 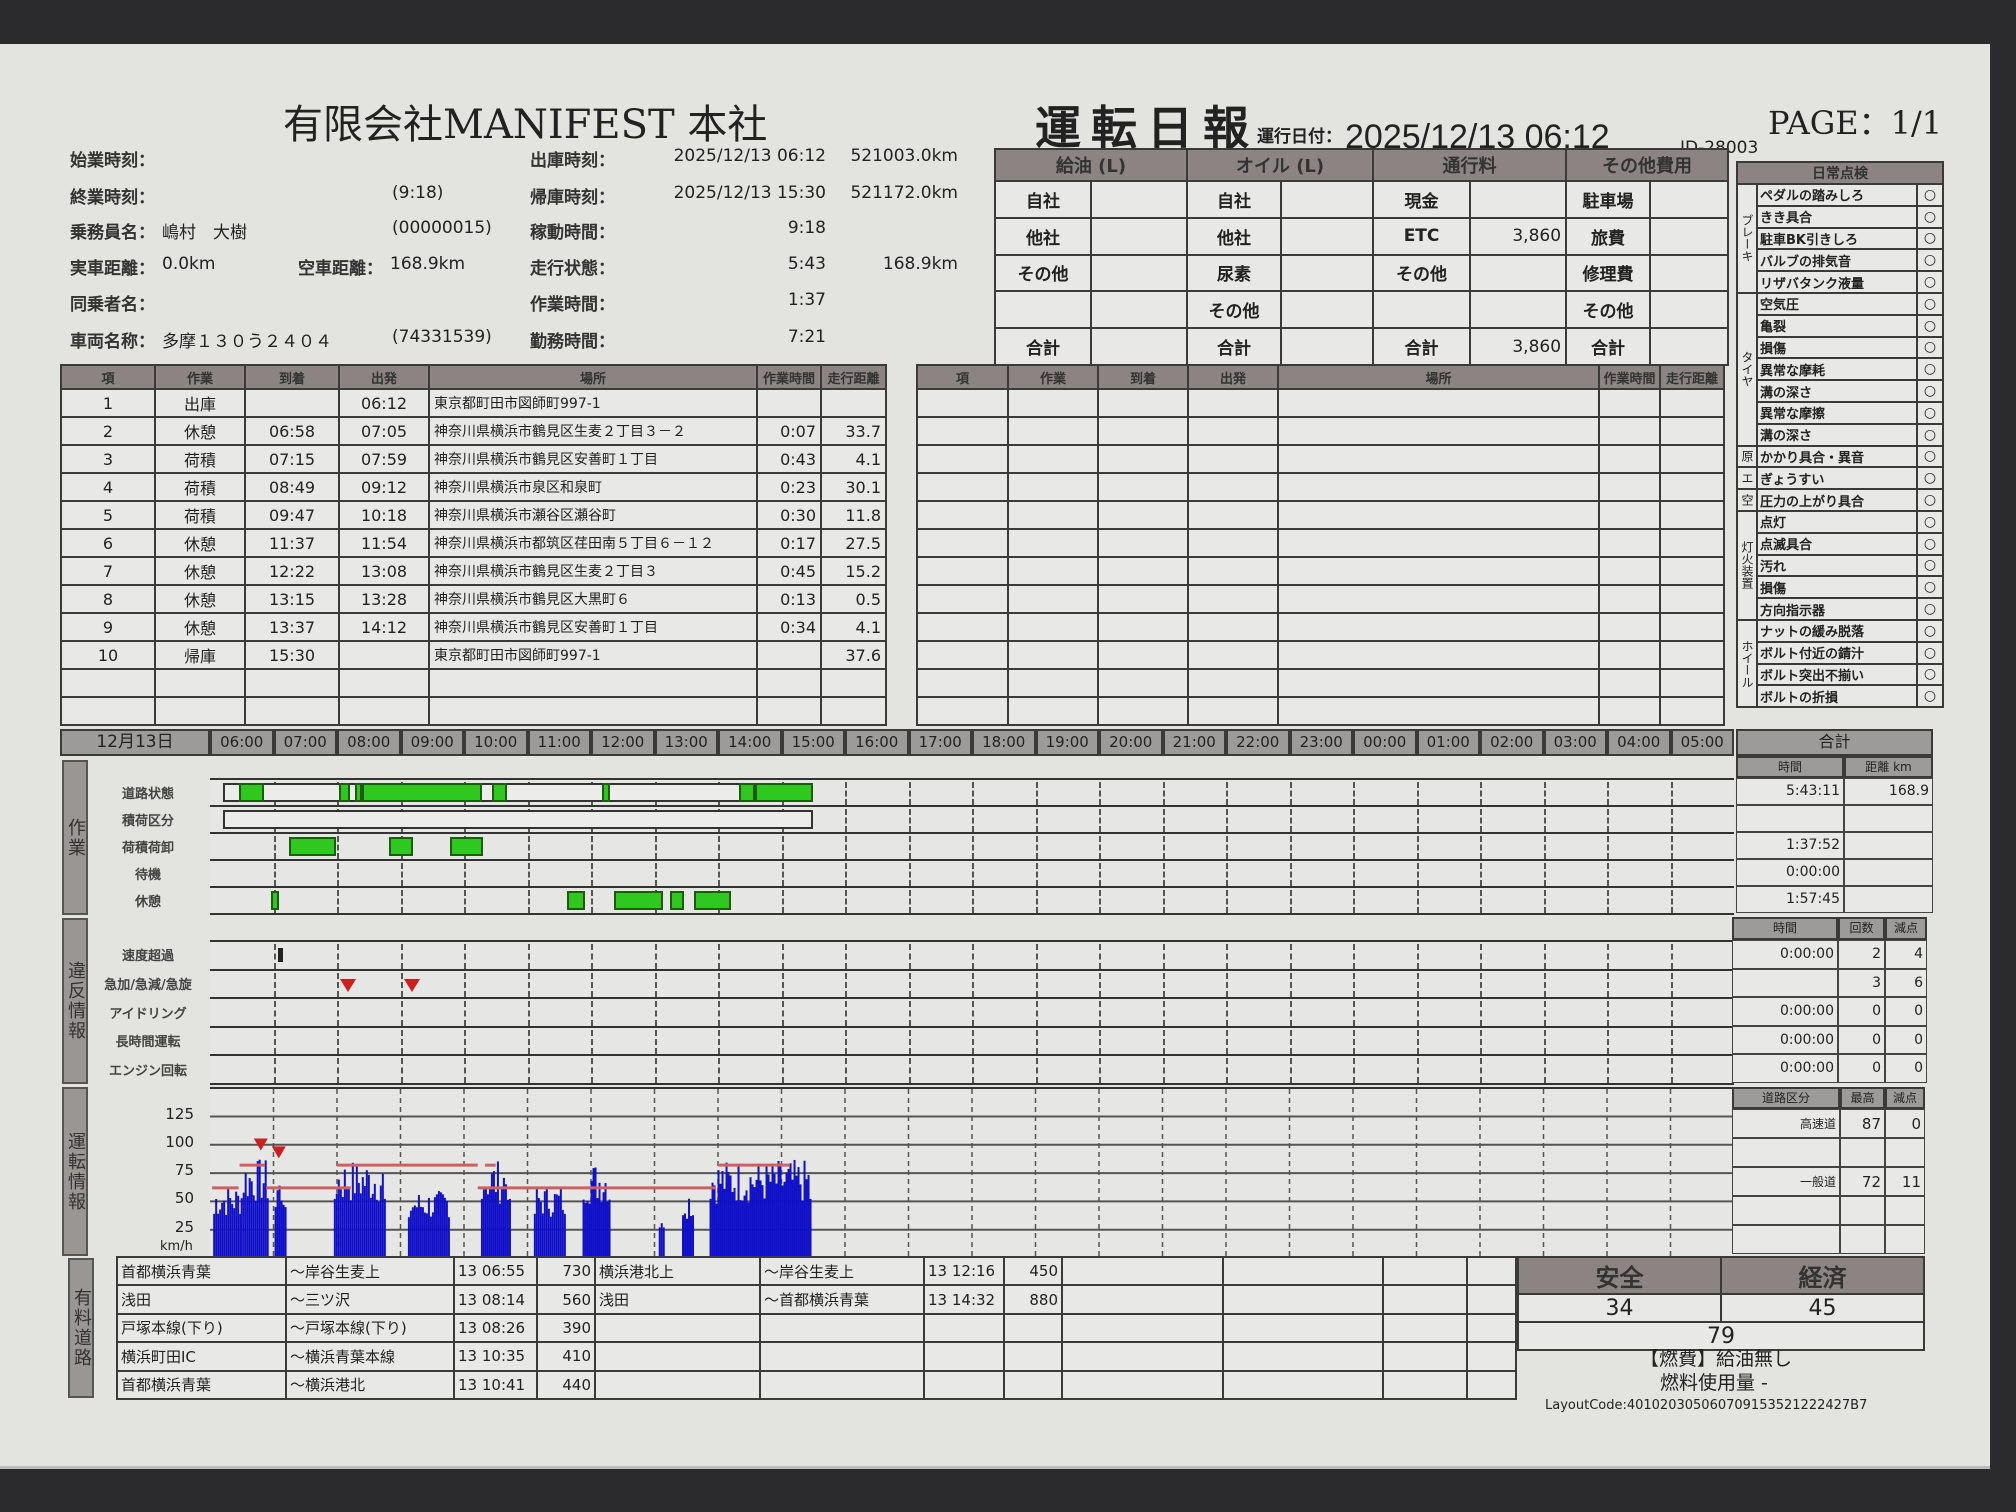 What do you see at coordinates (148, 985) in the screenshot?
I see `timeline-row-label: 急加/急減/急旋` at bounding box center [148, 985].